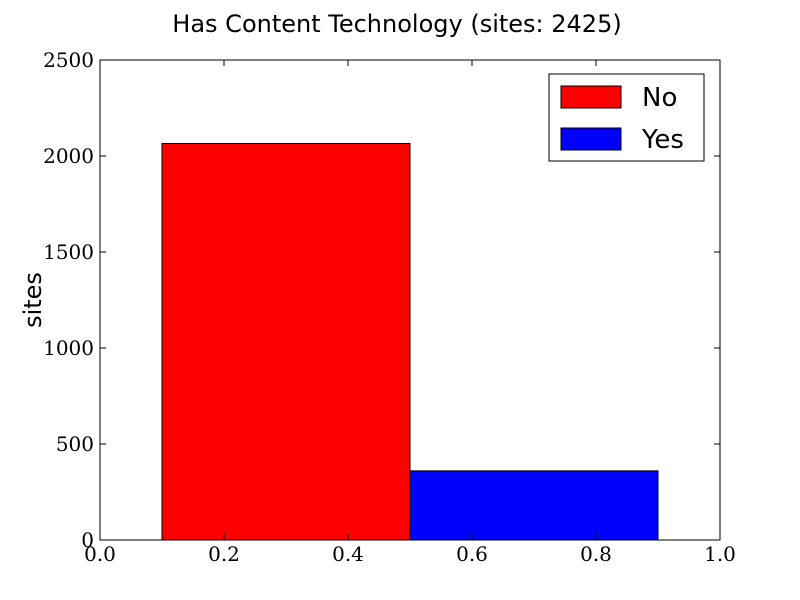 The image size is (800, 600). What do you see at coordinates (68, 60) in the screenshot?
I see `y-tick-label: 2500` at bounding box center [68, 60].